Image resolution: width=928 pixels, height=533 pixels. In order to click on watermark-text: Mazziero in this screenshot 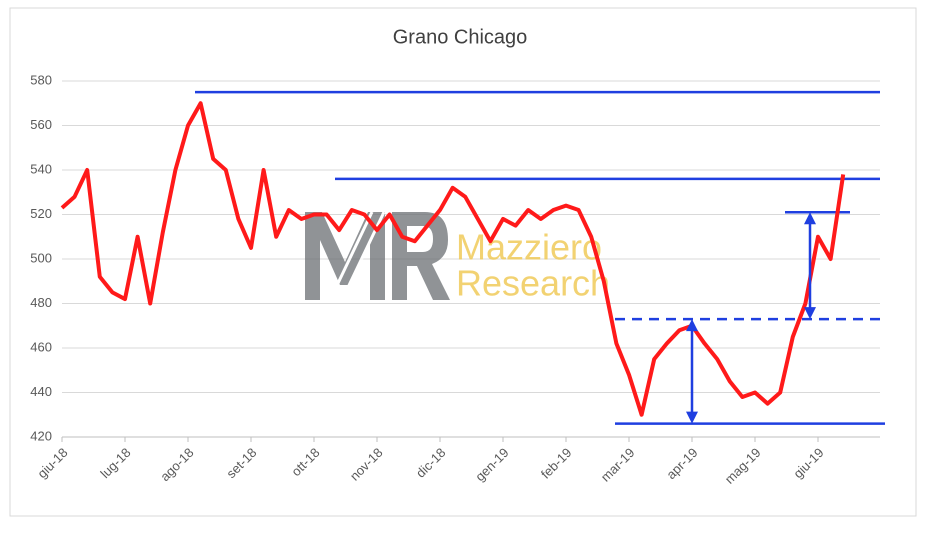, I will do `click(529, 247)`.